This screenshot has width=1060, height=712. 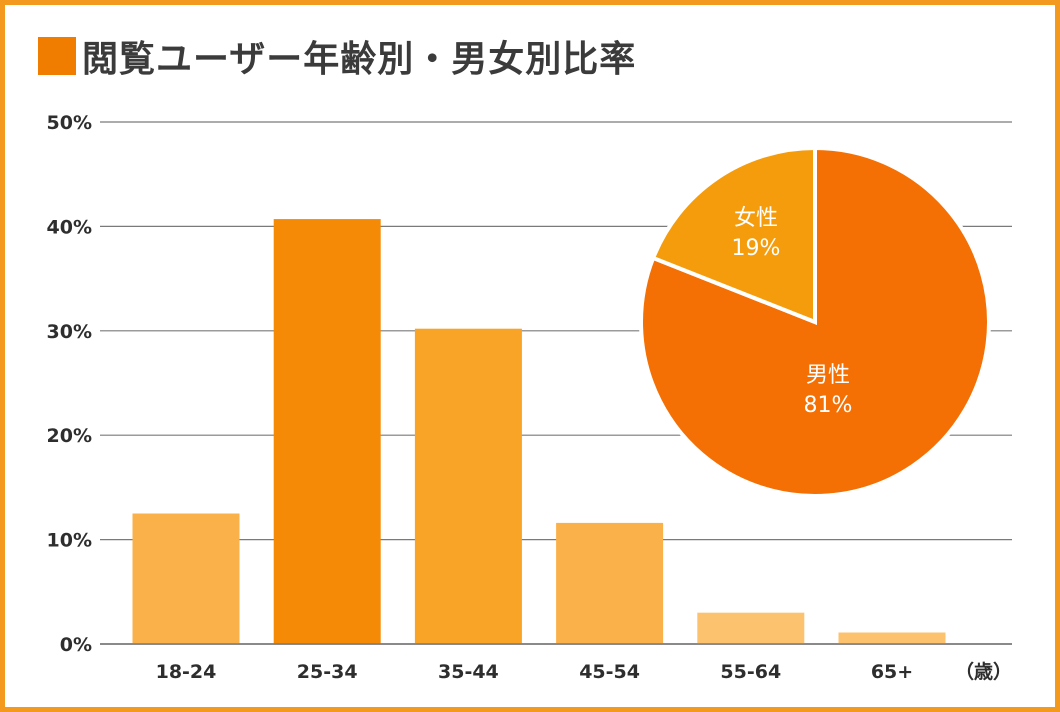 What do you see at coordinates (828, 375) in the screenshot?
I see `pie-slice-label: 男性` at bounding box center [828, 375].